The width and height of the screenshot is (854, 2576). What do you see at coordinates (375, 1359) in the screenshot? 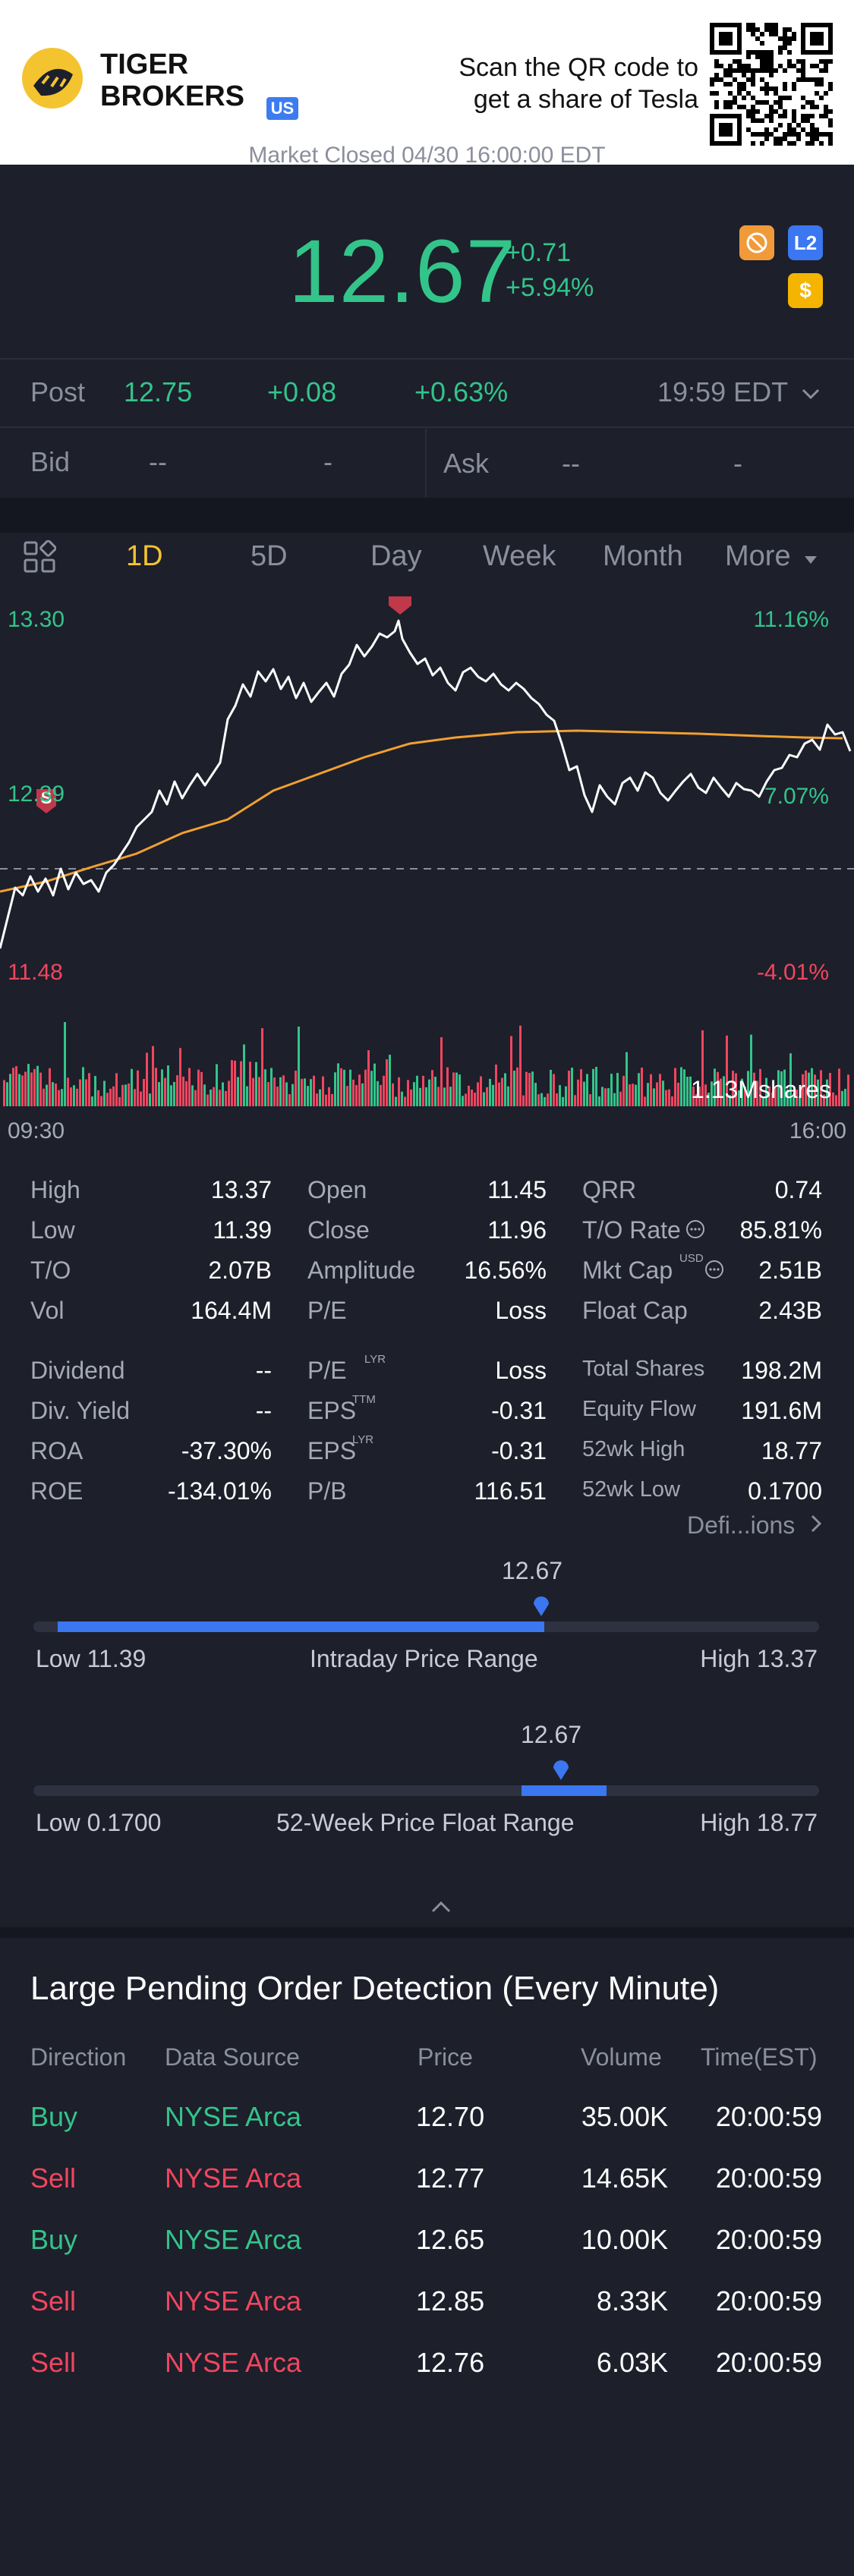
I see `pe-superscript: LYR` at bounding box center [375, 1359].